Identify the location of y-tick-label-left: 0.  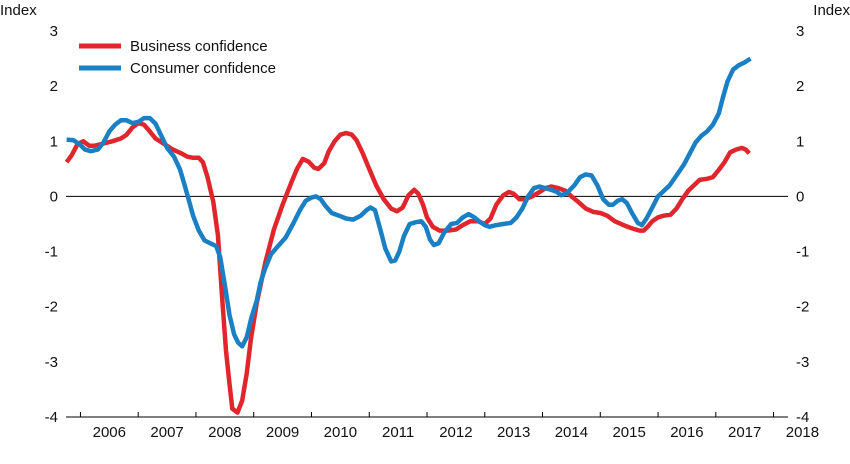
(54, 196).